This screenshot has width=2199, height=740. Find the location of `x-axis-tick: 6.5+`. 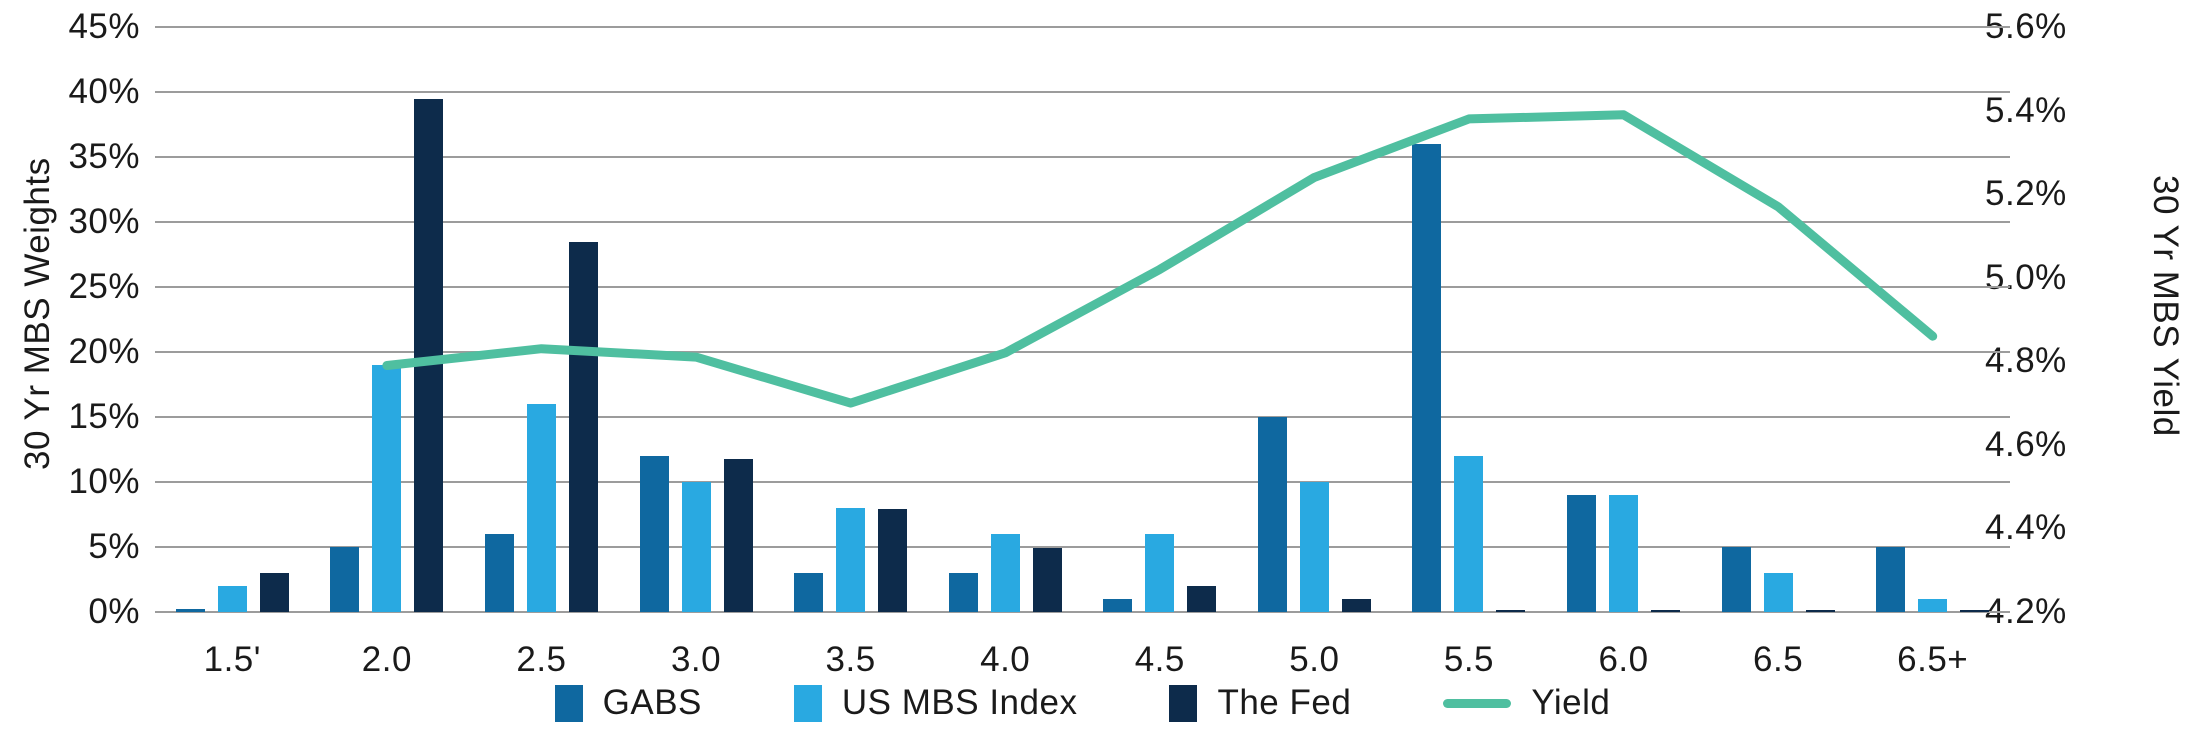

x-axis-tick: 6.5+ is located at coordinates (1933, 659).